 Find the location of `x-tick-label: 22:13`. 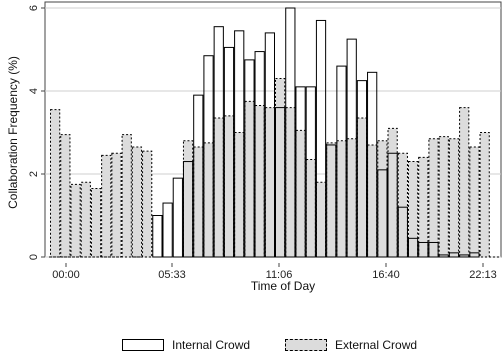

x-tick-label: 22:13 is located at coordinates (483, 275).